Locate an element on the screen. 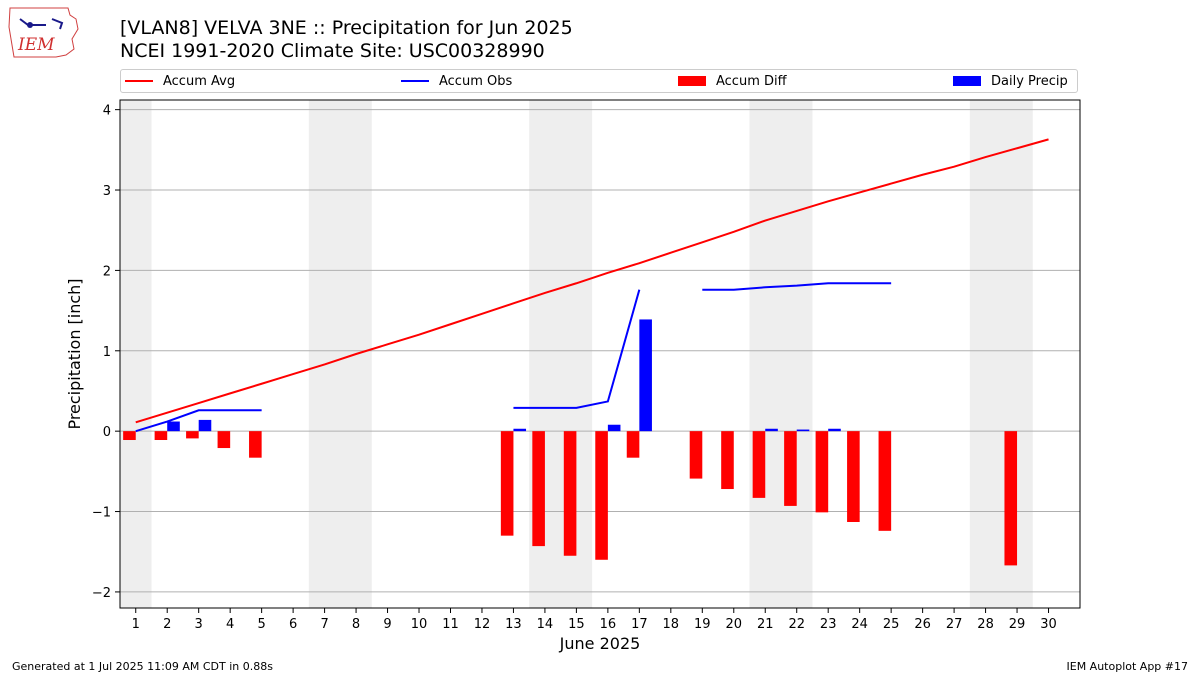 This screenshot has width=1200, height=675. x-tick-label: 11 is located at coordinates (450, 624).